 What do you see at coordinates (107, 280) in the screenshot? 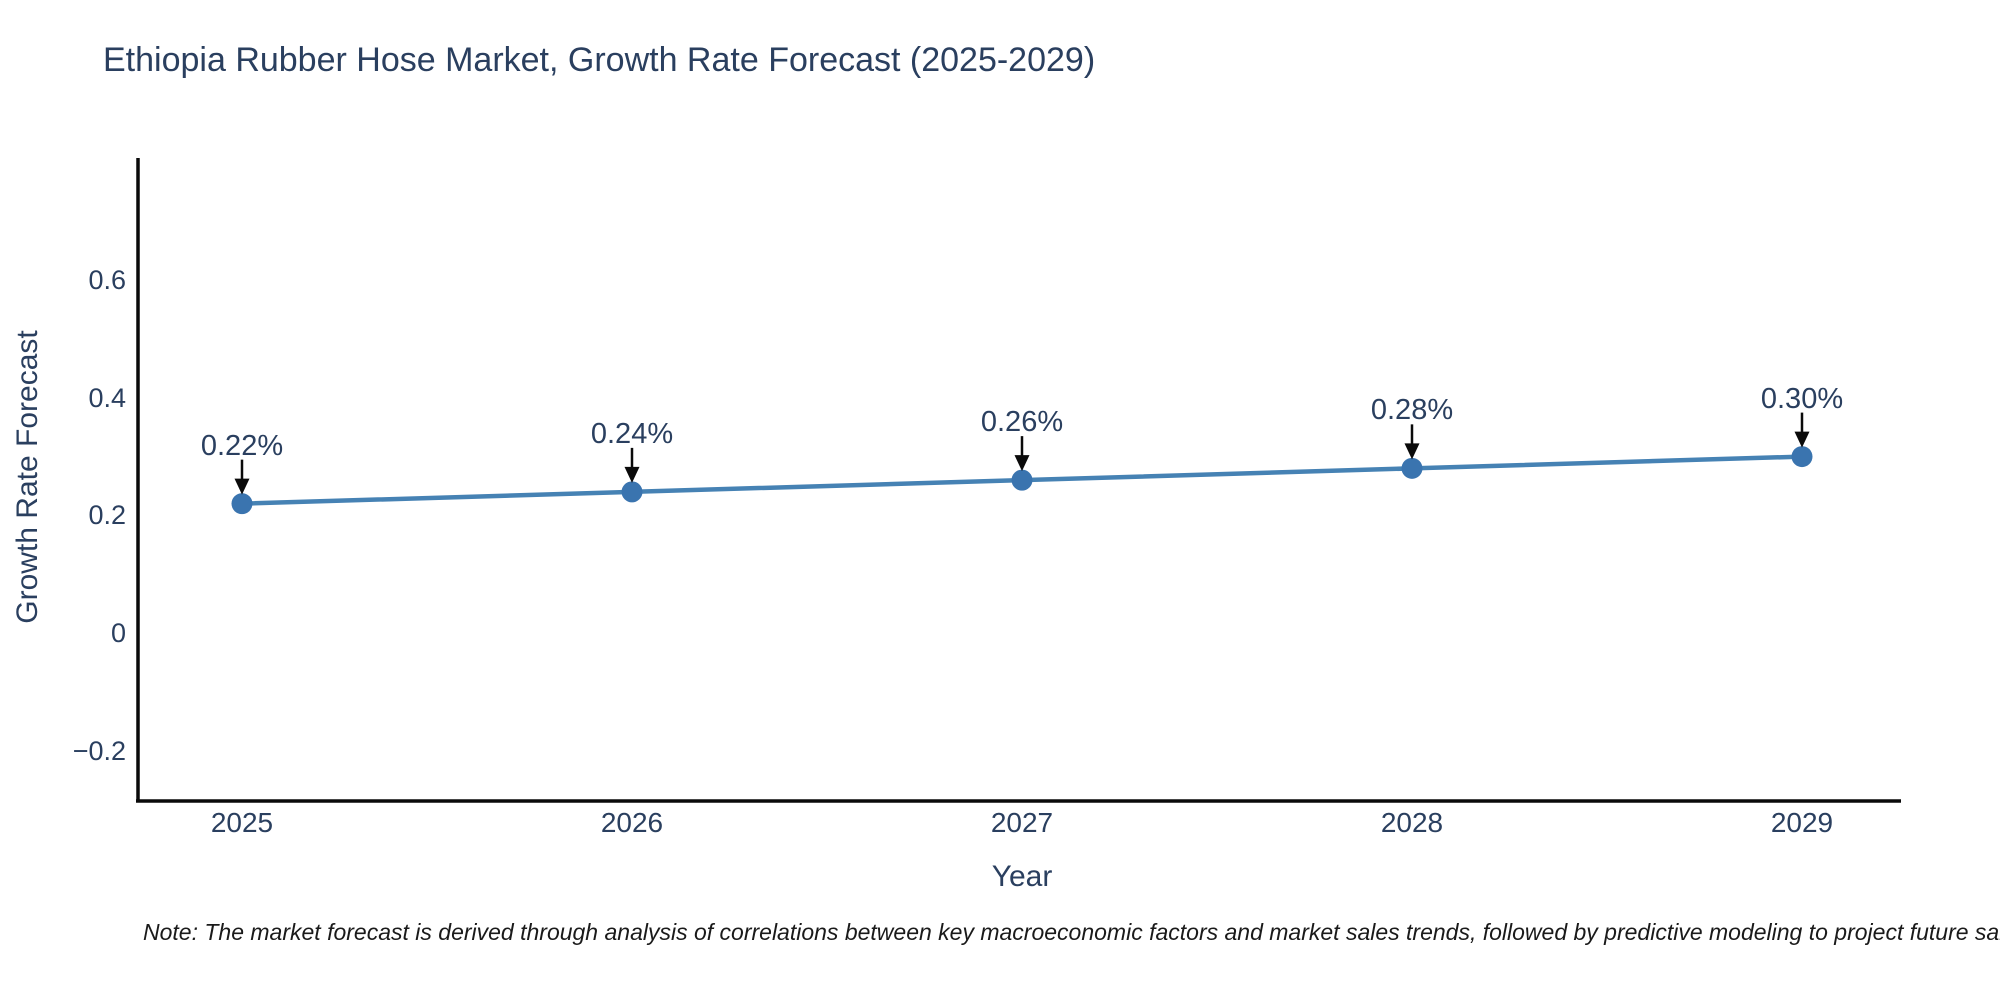
I see `y-tick-label: 0.6` at bounding box center [107, 280].